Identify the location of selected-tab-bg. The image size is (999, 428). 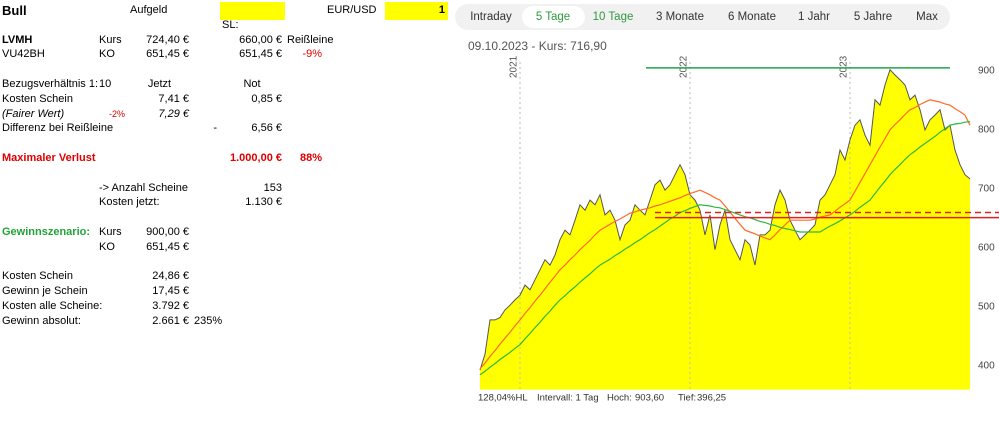
(553, 17).